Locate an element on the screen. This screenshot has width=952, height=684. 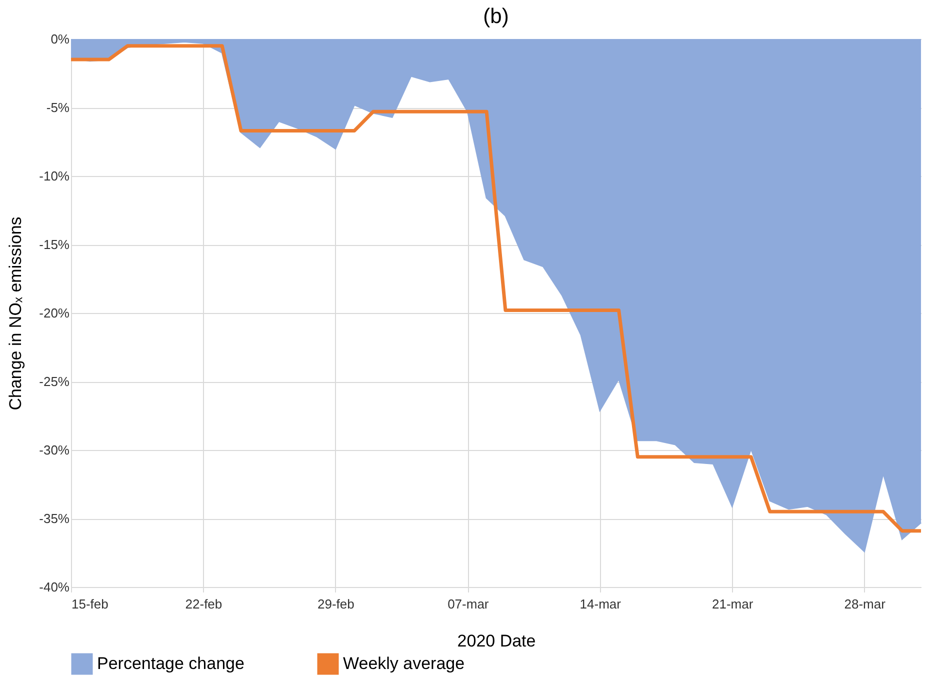
y-tick-label: -30% is located at coordinates (54, 450).